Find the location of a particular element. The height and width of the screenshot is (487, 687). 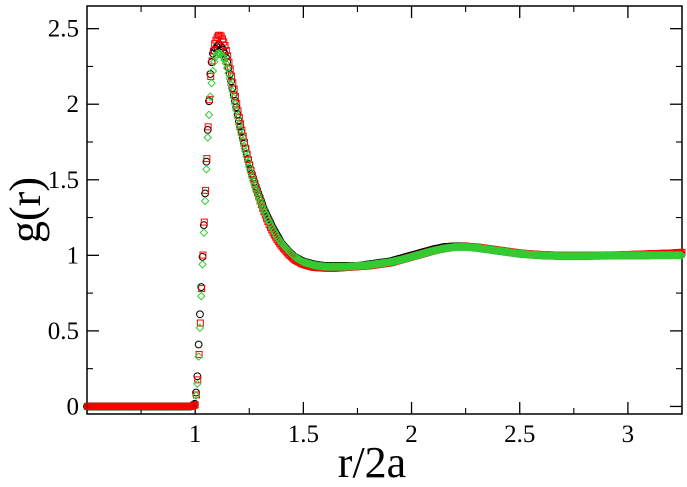

y-tick-label: 1.5 is located at coordinates (63, 180).